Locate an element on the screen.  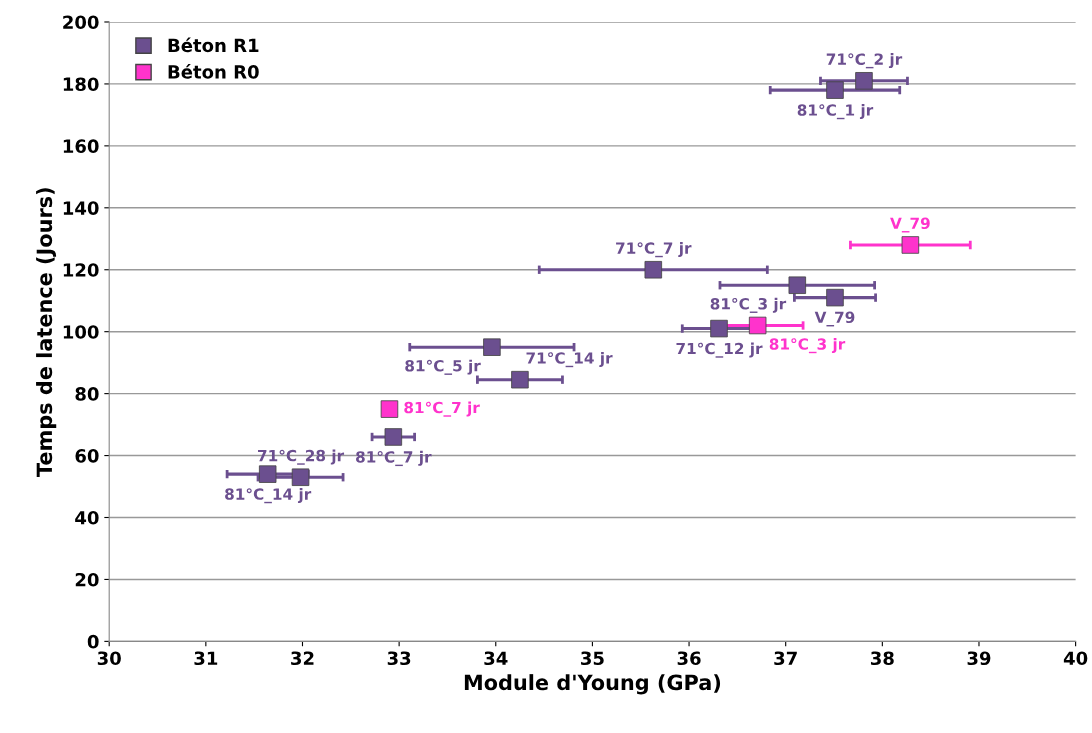
annotation: 71°C_14 jr is located at coordinates (569, 359).